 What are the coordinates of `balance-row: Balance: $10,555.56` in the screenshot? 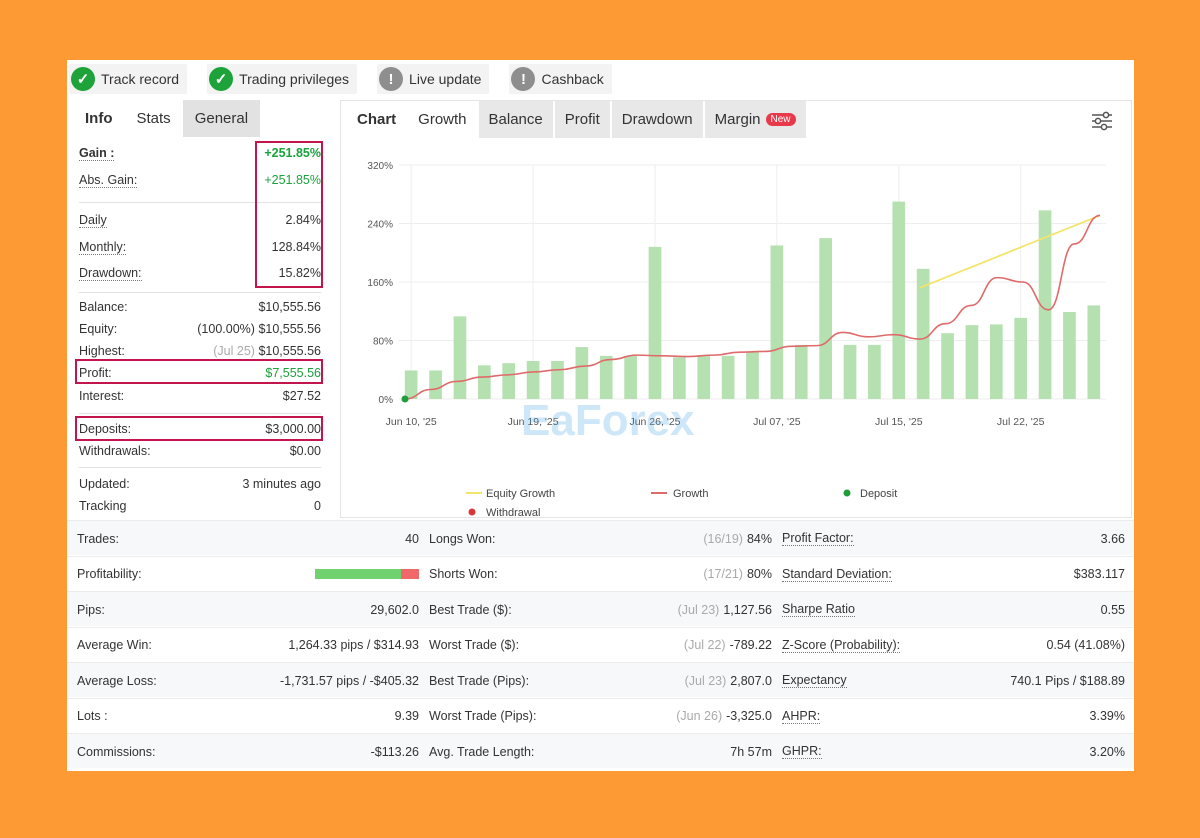 It's located at (200, 307).